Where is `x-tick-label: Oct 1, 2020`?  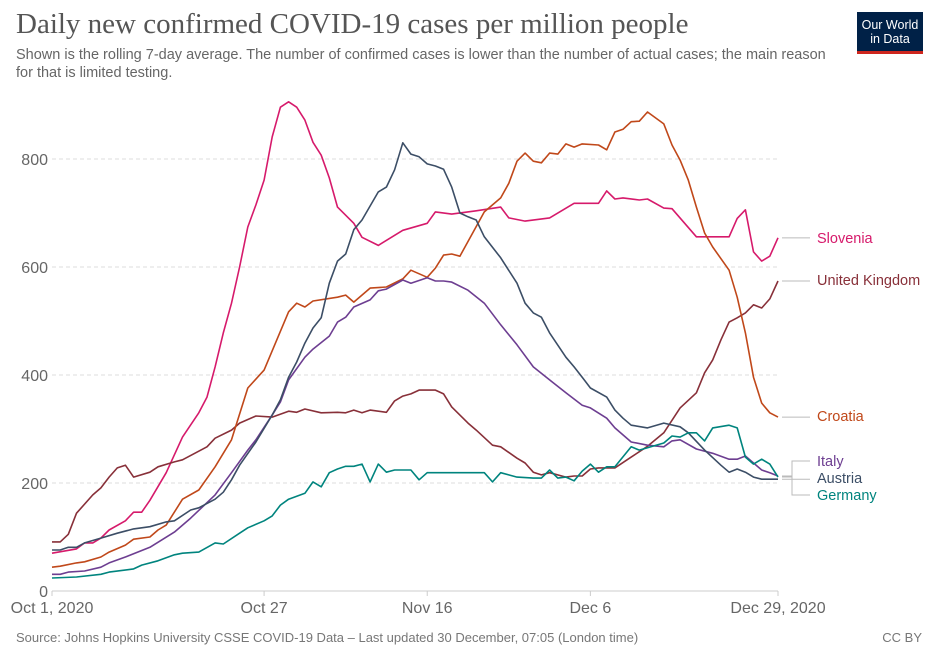
x-tick-label: Oct 1, 2020 is located at coordinates (52, 608).